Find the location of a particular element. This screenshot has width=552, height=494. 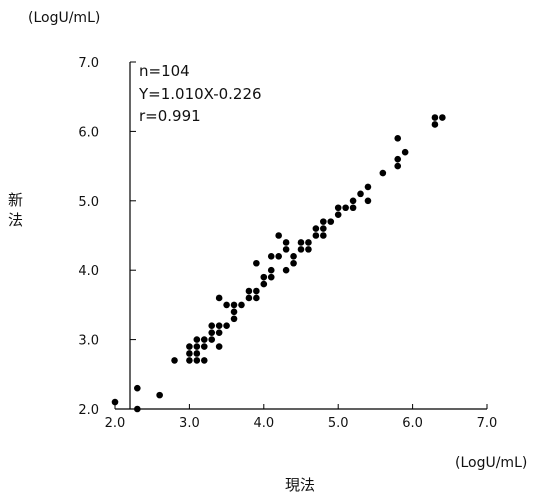

x-tick-label: 6.0 is located at coordinates (412, 423).